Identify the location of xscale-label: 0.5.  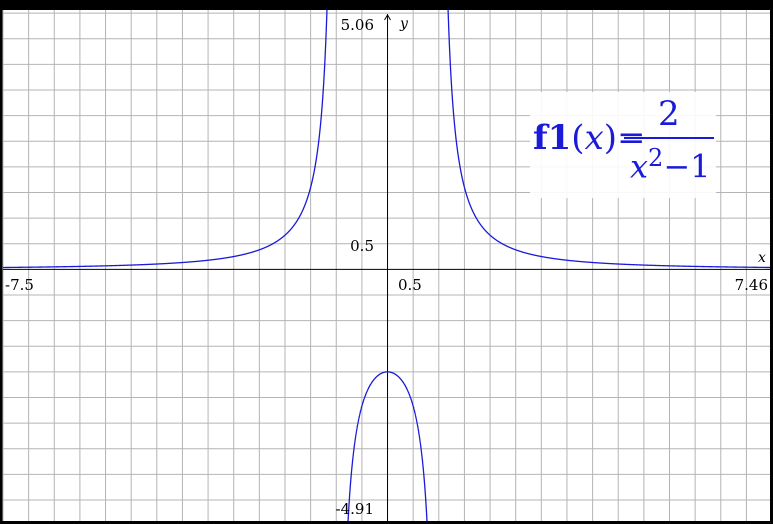
(410, 285).